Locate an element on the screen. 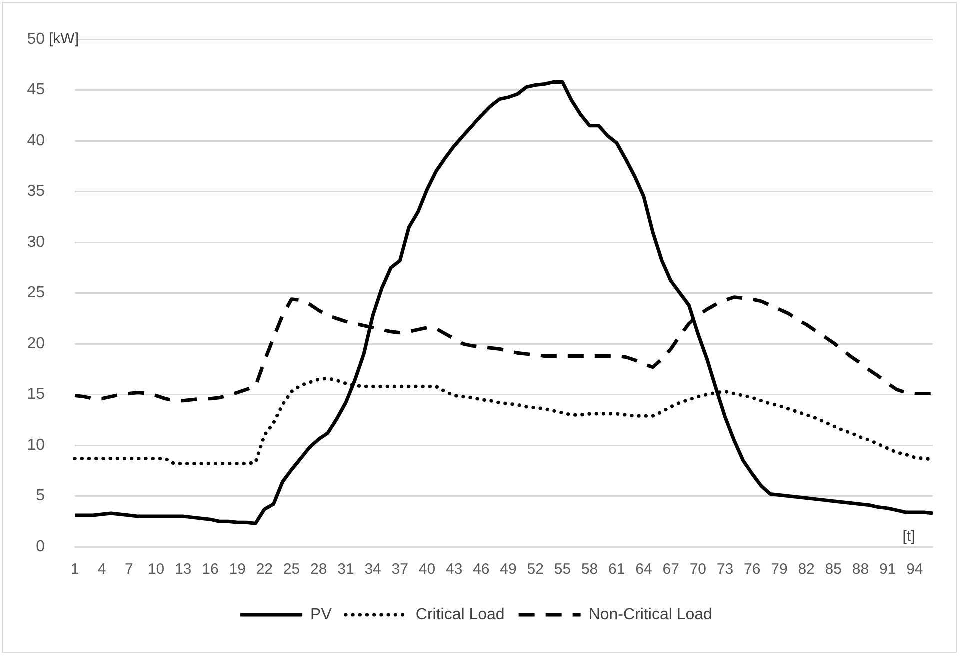 Image resolution: width=961 pixels, height=657 pixels. x-tick-label: 7 is located at coordinates (129, 569).